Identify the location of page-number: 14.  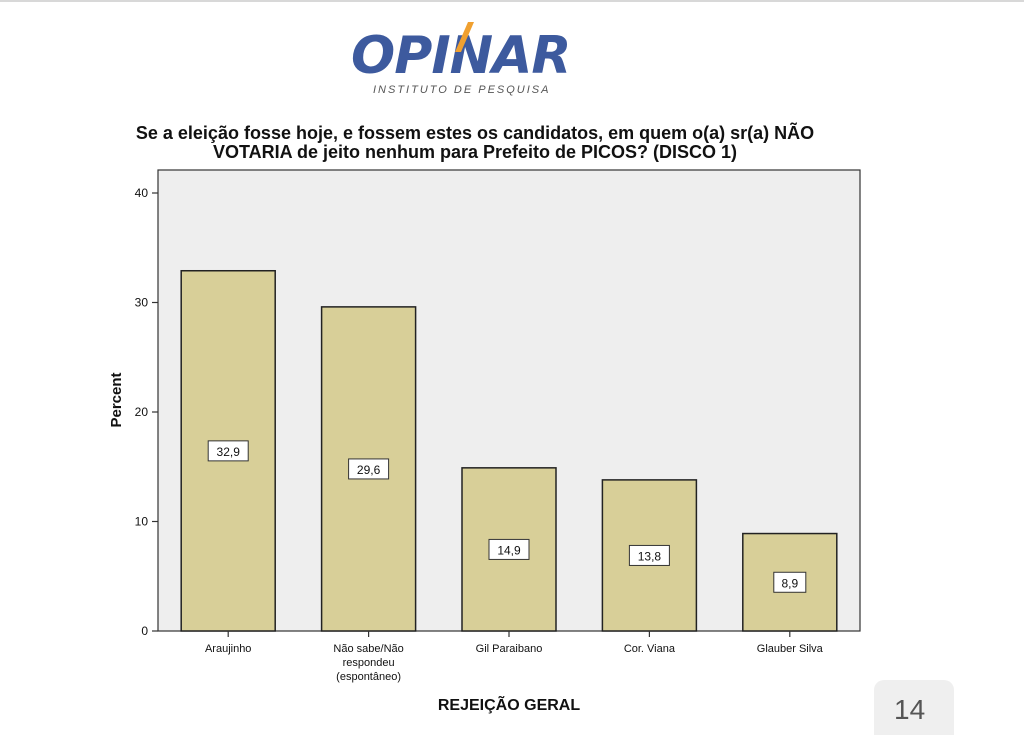
(910, 709).